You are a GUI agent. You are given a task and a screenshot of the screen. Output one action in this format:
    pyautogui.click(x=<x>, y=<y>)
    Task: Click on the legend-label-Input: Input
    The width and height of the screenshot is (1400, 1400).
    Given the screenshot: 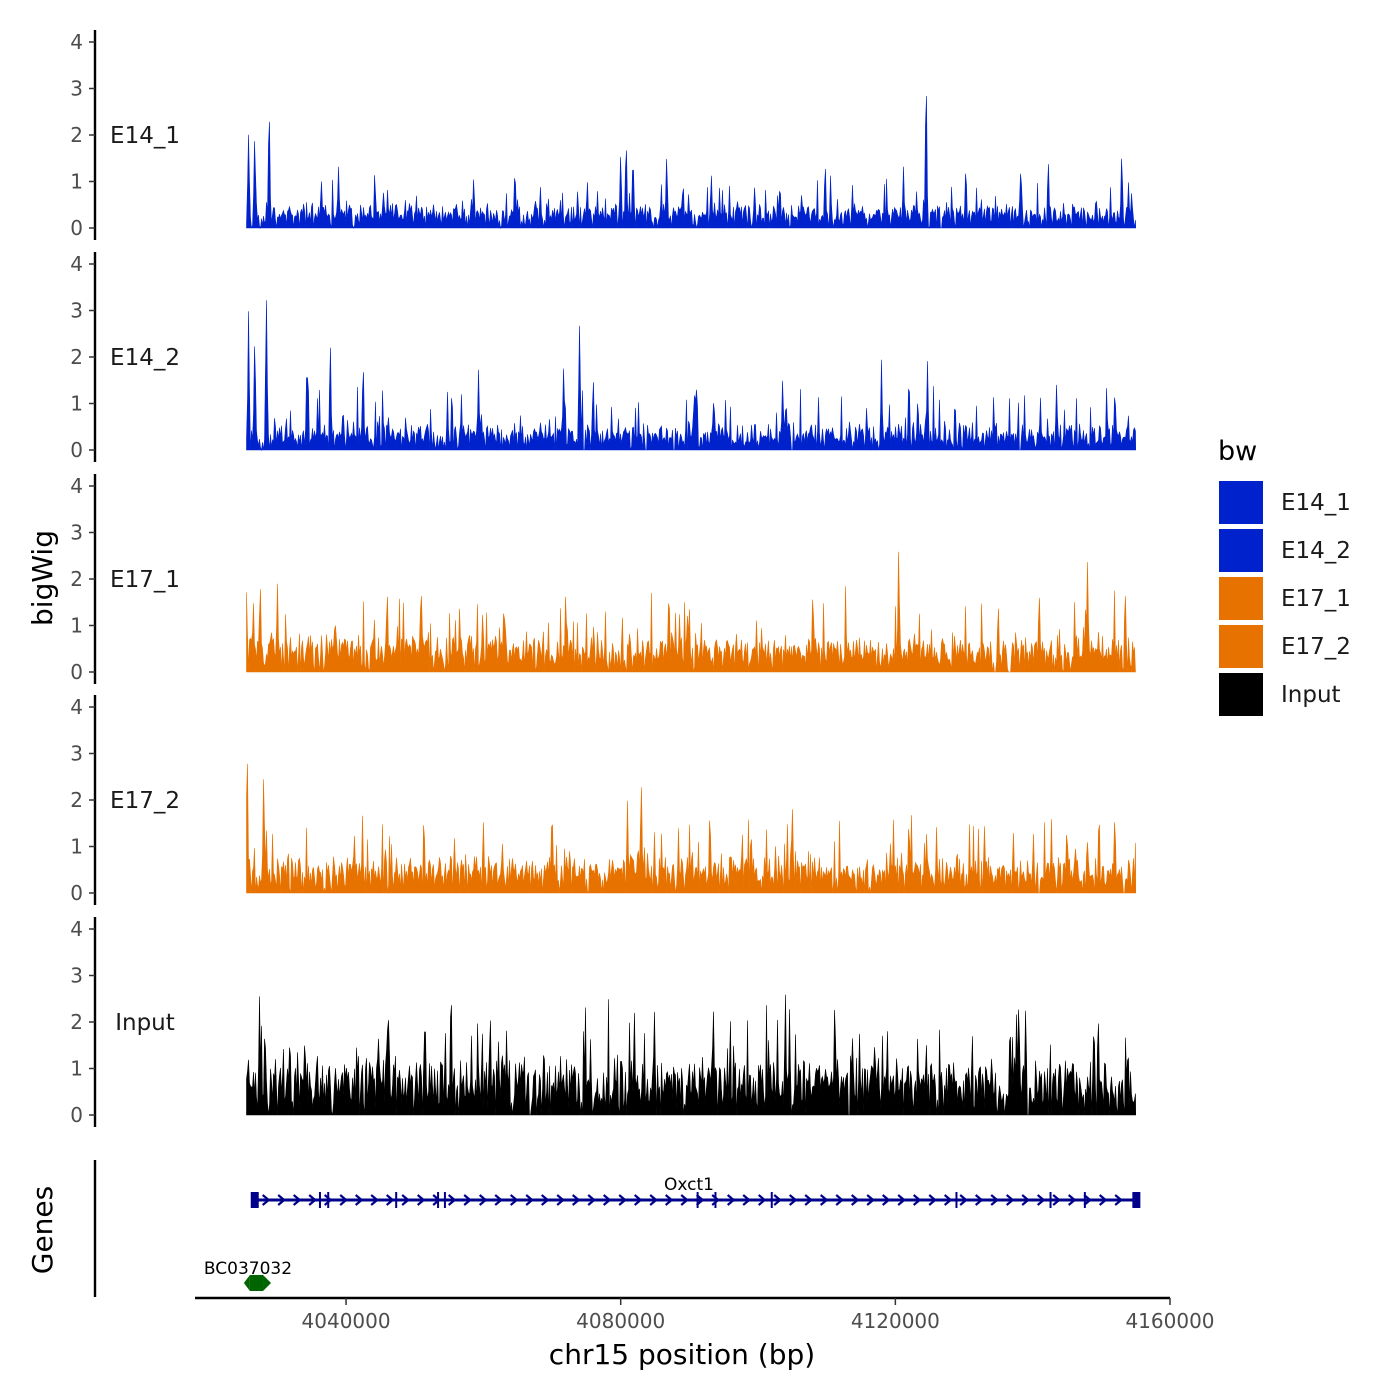 What is the action you would take?
    pyautogui.click(x=1311, y=695)
    